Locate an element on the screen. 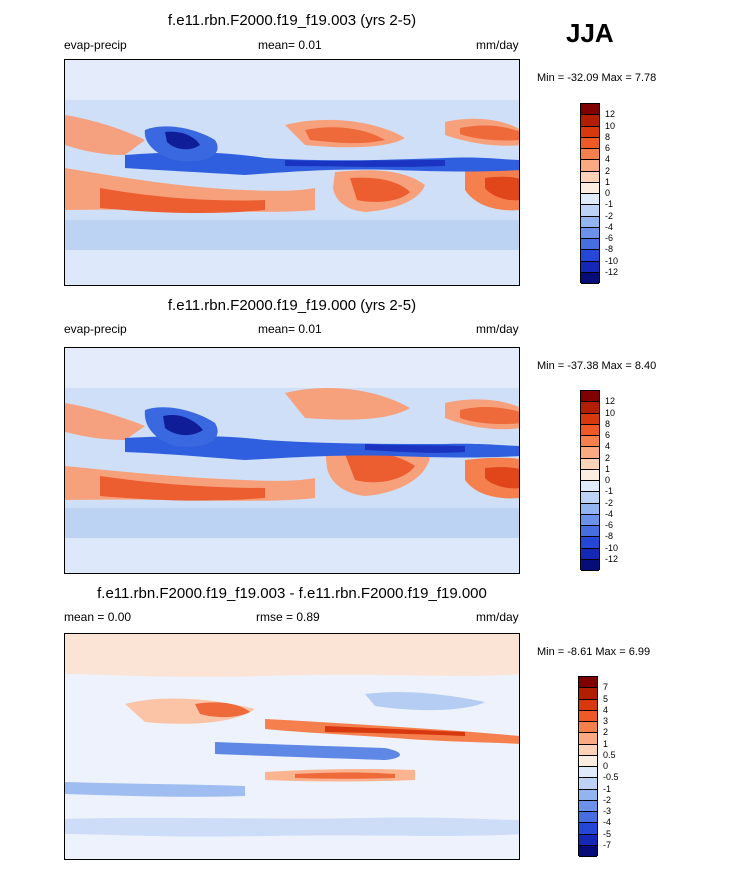 This screenshot has height=872, width=733. colorbar-label: 0.5 is located at coordinates (609, 754).